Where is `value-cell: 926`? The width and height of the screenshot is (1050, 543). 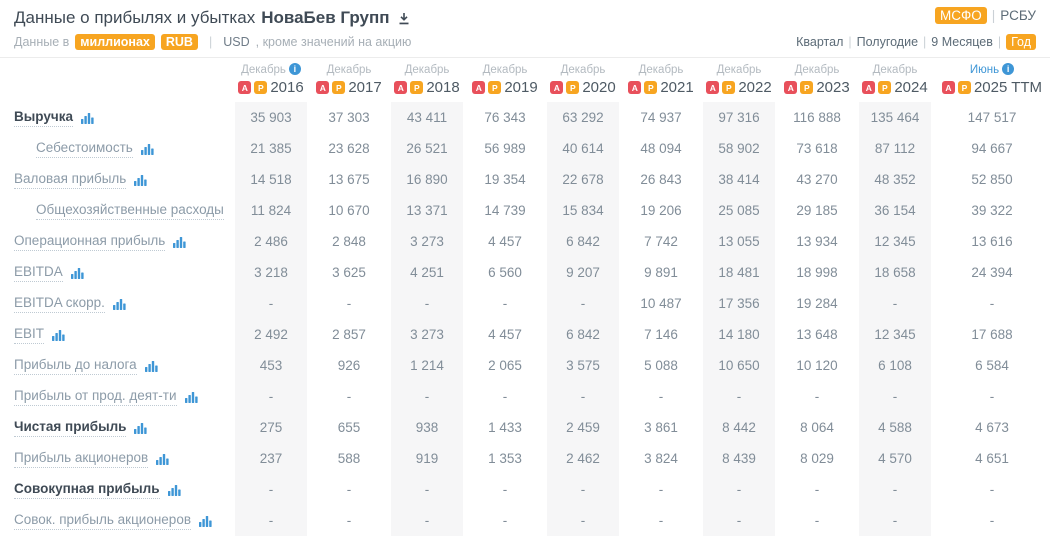 value-cell: 926 is located at coordinates (349, 365).